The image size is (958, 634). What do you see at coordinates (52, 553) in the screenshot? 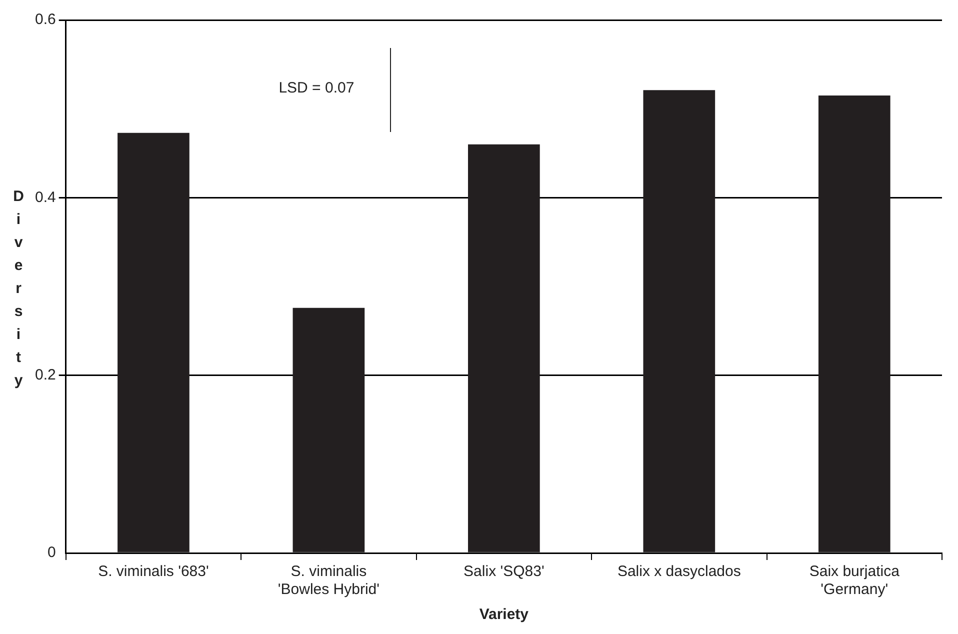
I see `y-tick-label: 0` at bounding box center [52, 553].